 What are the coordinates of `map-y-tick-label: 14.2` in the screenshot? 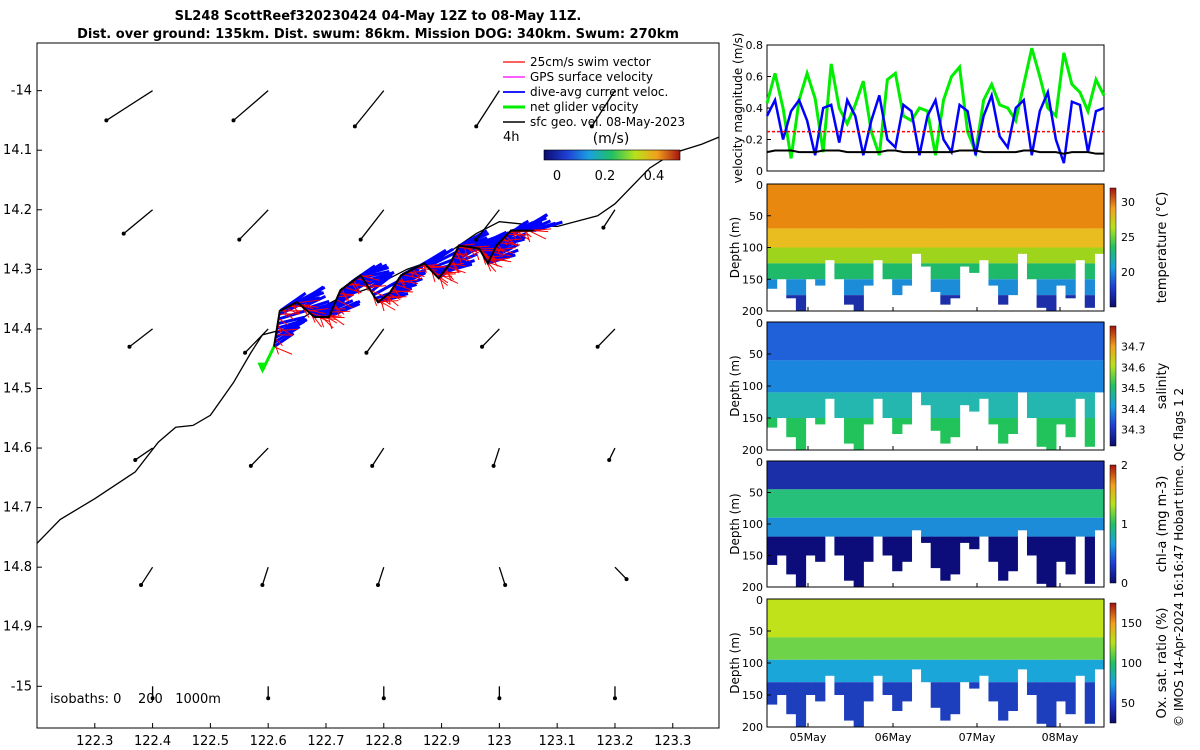 It's located at (17, 210).